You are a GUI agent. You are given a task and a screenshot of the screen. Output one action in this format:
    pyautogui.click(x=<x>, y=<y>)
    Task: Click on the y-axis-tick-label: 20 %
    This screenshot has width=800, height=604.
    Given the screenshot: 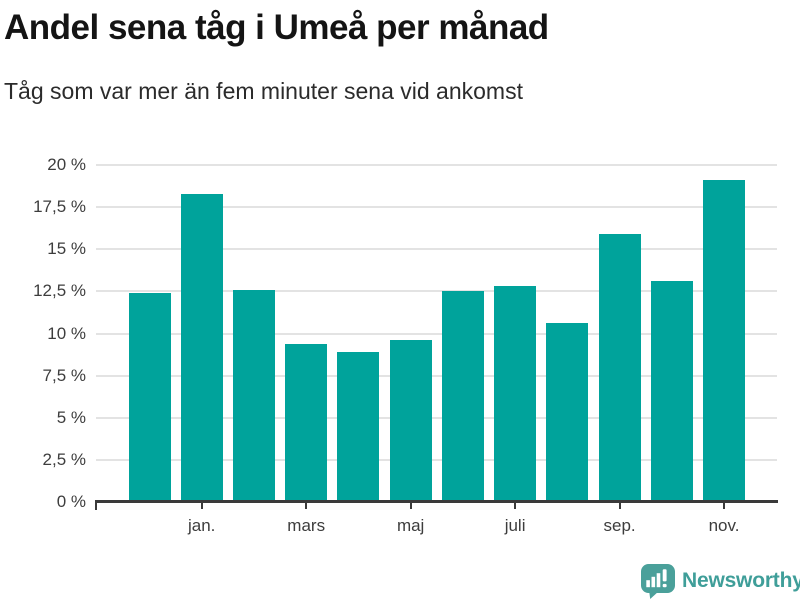 What is the action you would take?
    pyautogui.click(x=66, y=164)
    